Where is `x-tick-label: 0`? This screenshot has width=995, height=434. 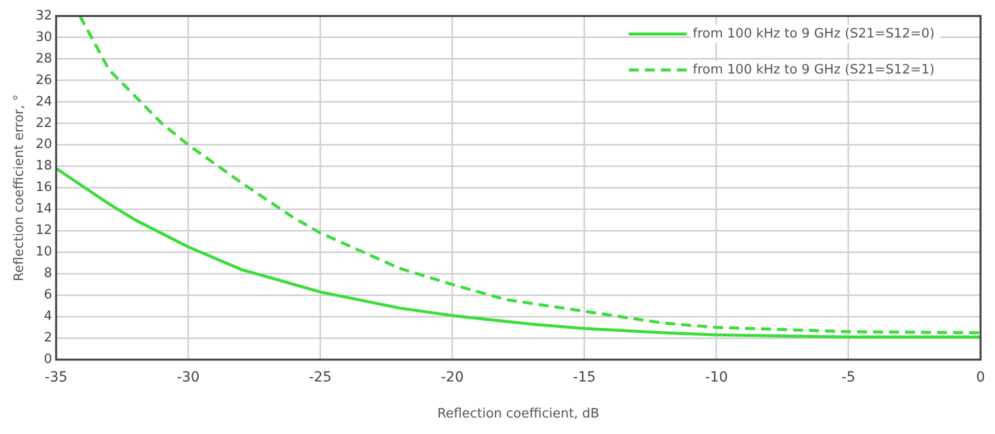 x-tick-label: 0 is located at coordinates (981, 378).